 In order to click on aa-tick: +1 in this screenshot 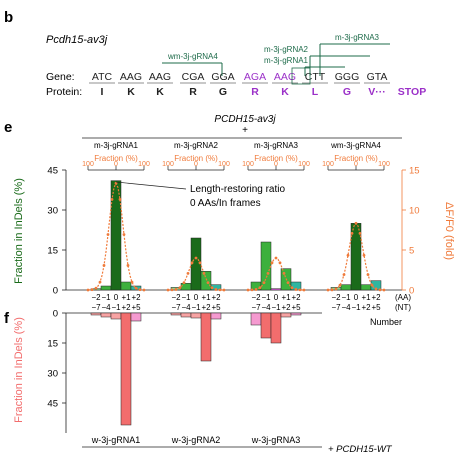, I will do `click(206, 297)`.